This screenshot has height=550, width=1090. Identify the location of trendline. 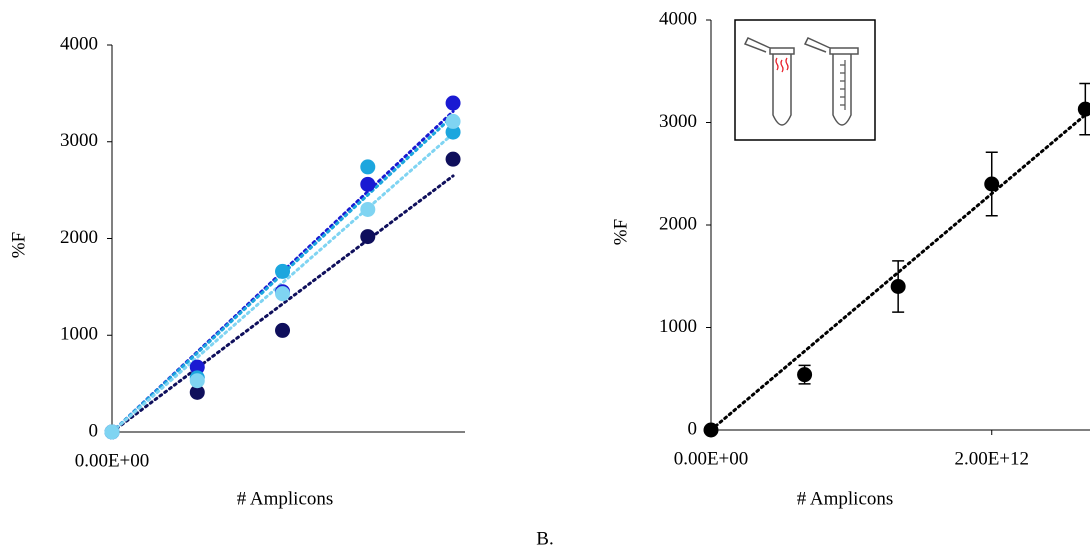
(282, 304).